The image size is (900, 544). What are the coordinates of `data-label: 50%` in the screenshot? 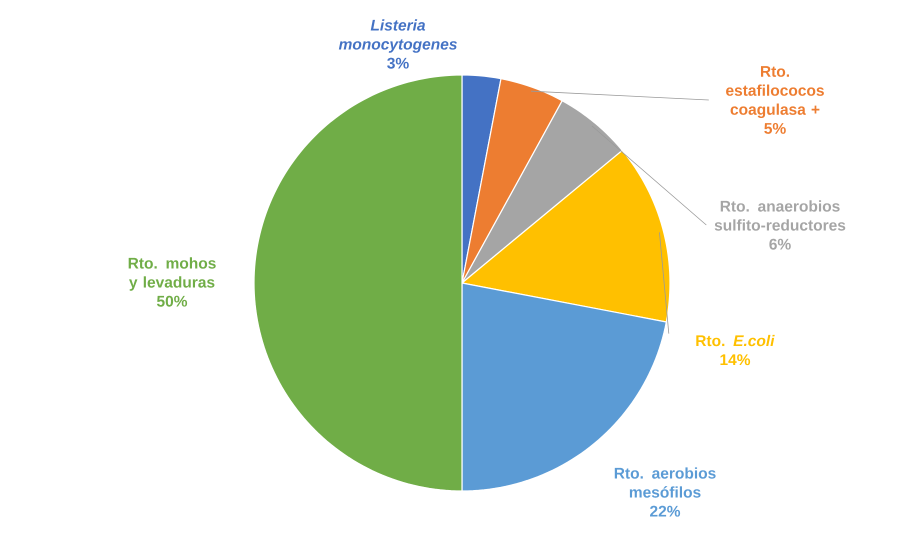 It's located at (172, 301).